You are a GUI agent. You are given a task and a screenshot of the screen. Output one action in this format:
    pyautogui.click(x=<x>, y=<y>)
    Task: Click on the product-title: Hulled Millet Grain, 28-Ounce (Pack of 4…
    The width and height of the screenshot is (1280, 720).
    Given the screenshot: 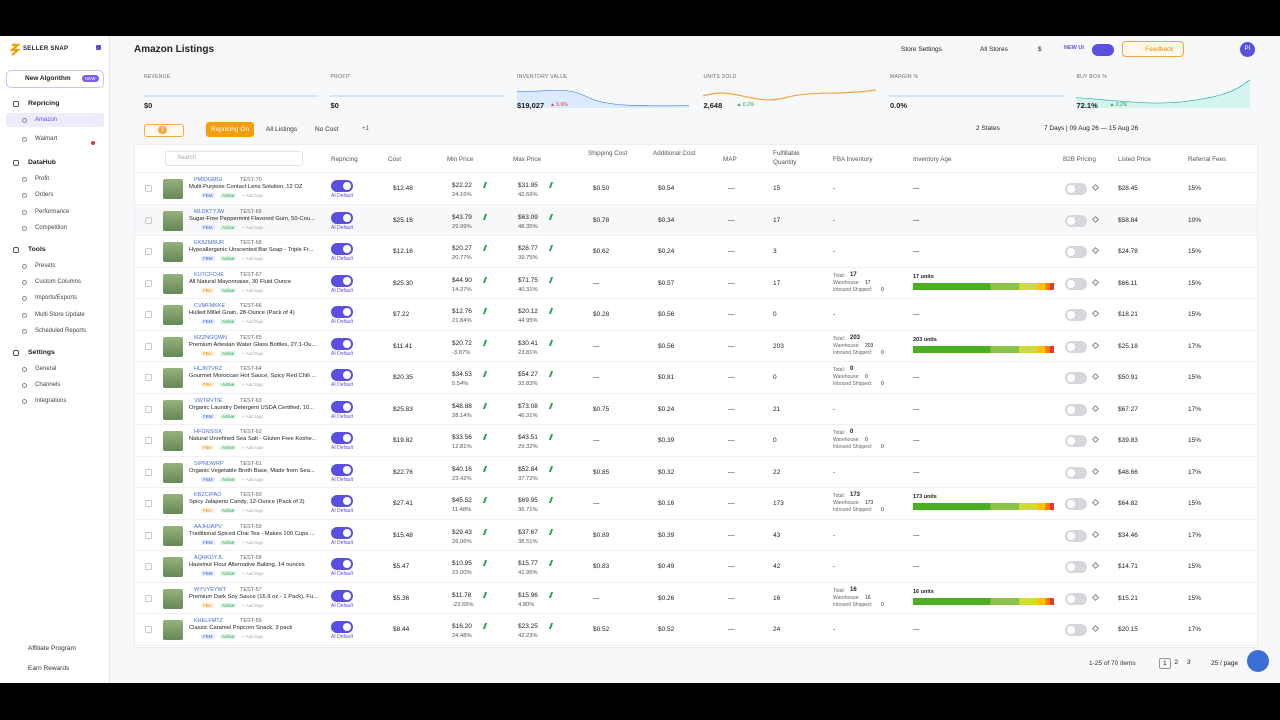 What is the action you would take?
    pyautogui.click(x=242, y=313)
    